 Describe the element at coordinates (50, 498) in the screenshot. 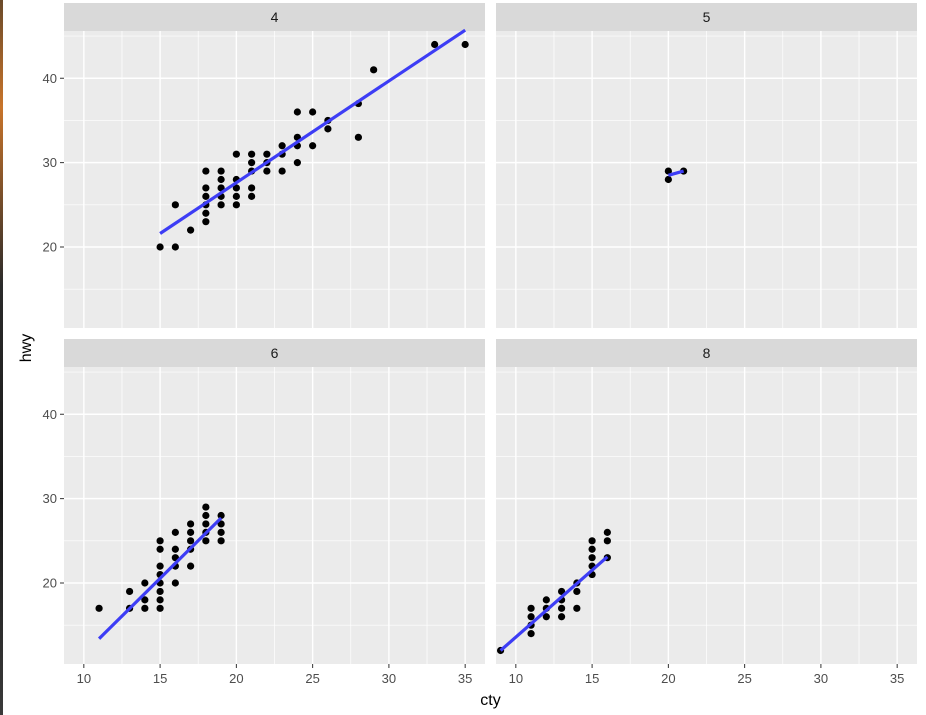

I see `y-tick-label: 30` at that location.